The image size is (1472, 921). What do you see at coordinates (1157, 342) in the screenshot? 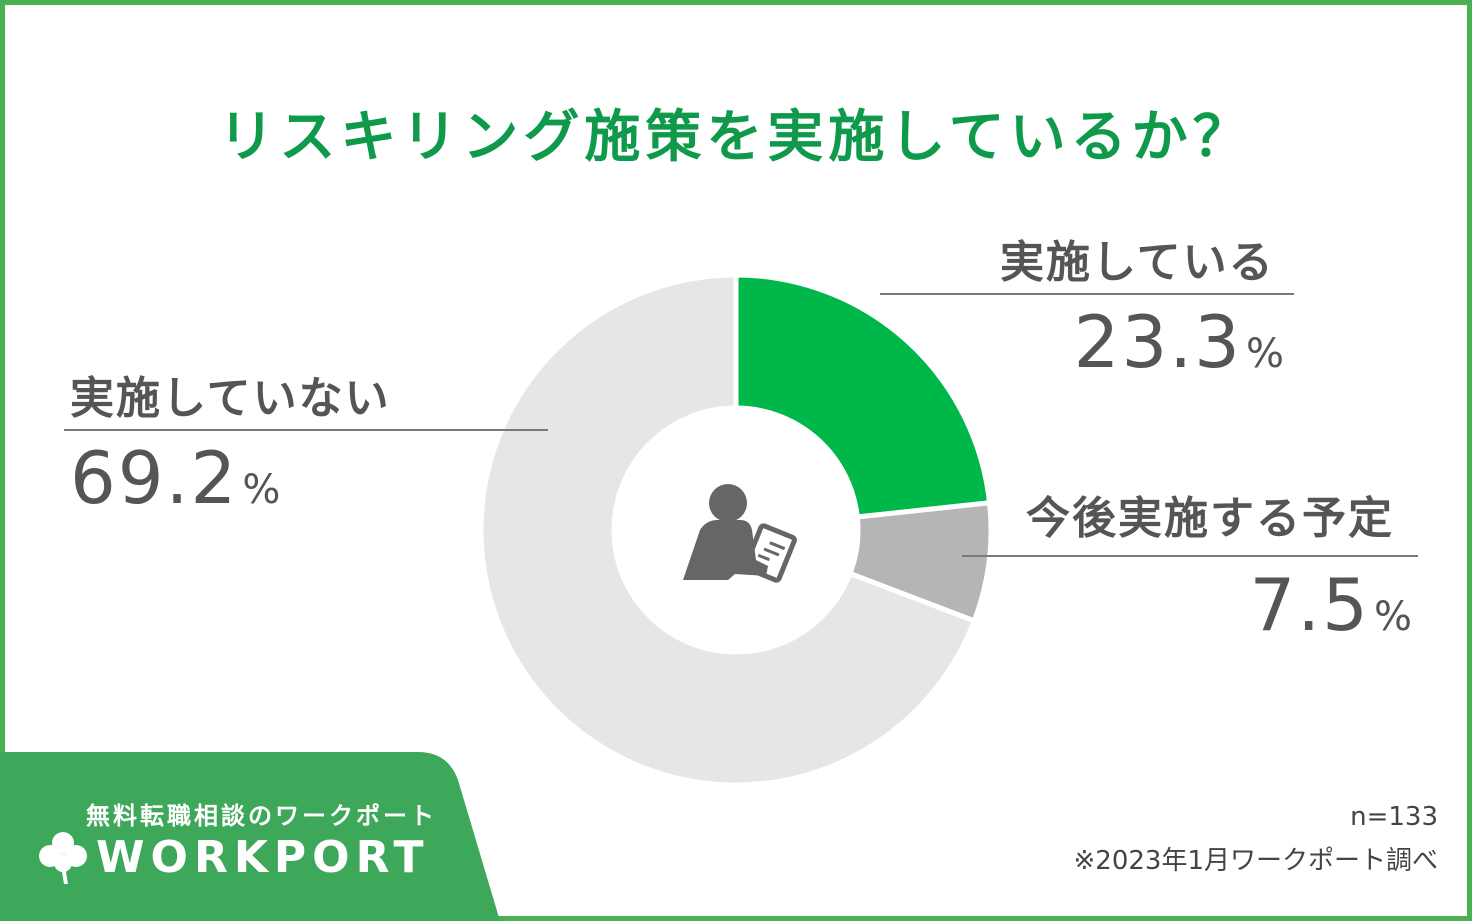
I see `slice-value-number: 23.3` at bounding box center [1157, 342].